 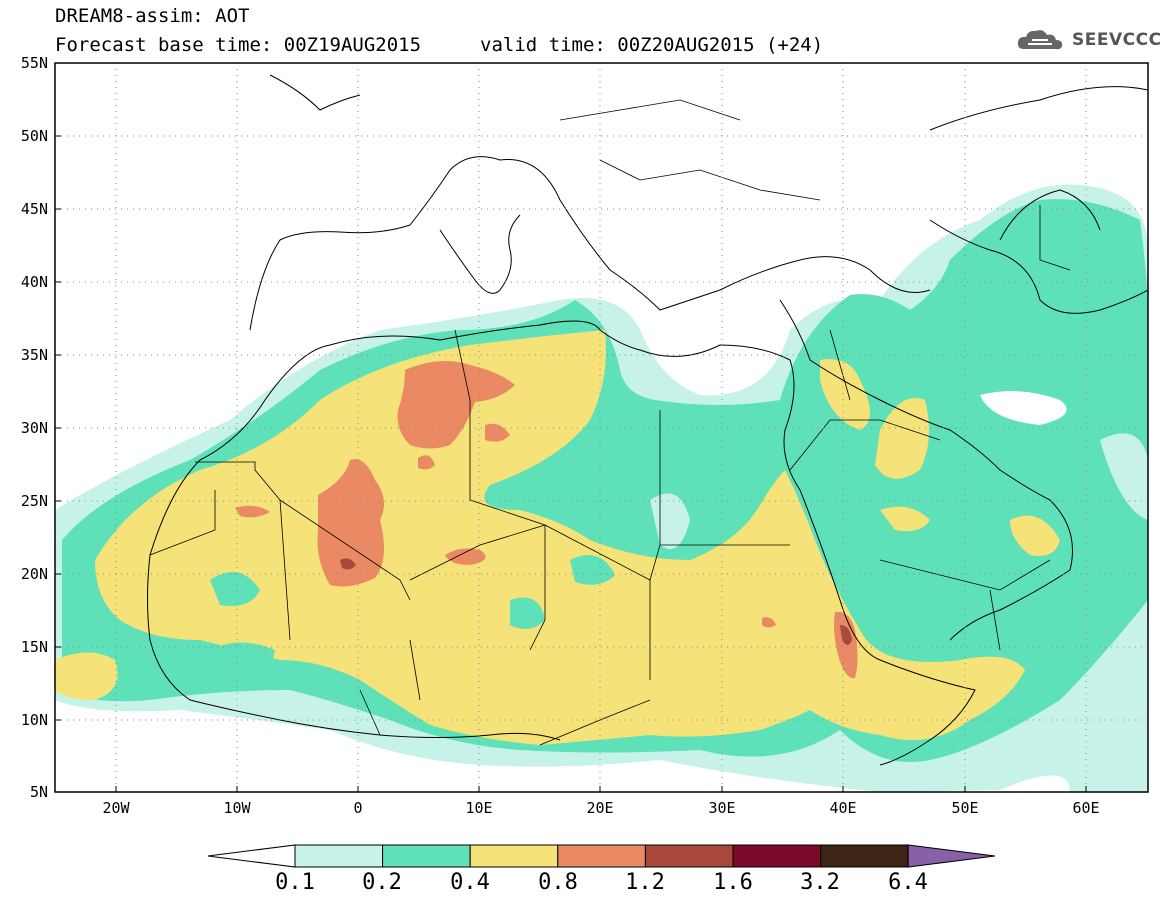 I want to click on lat-label: 30N, so click(x=34, y=428).